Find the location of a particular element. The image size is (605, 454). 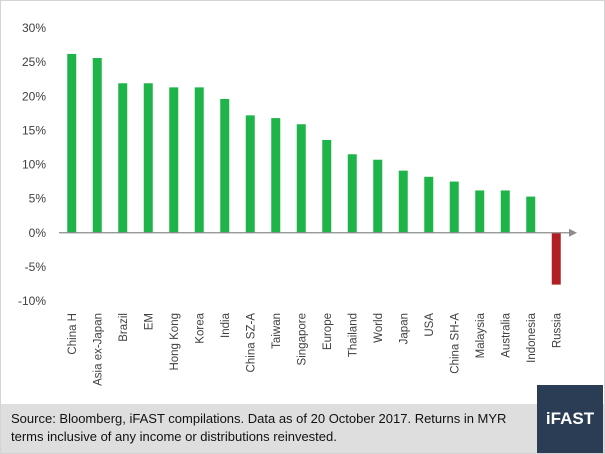

y-tick-label: -10% is located at coordinates (32, 301).